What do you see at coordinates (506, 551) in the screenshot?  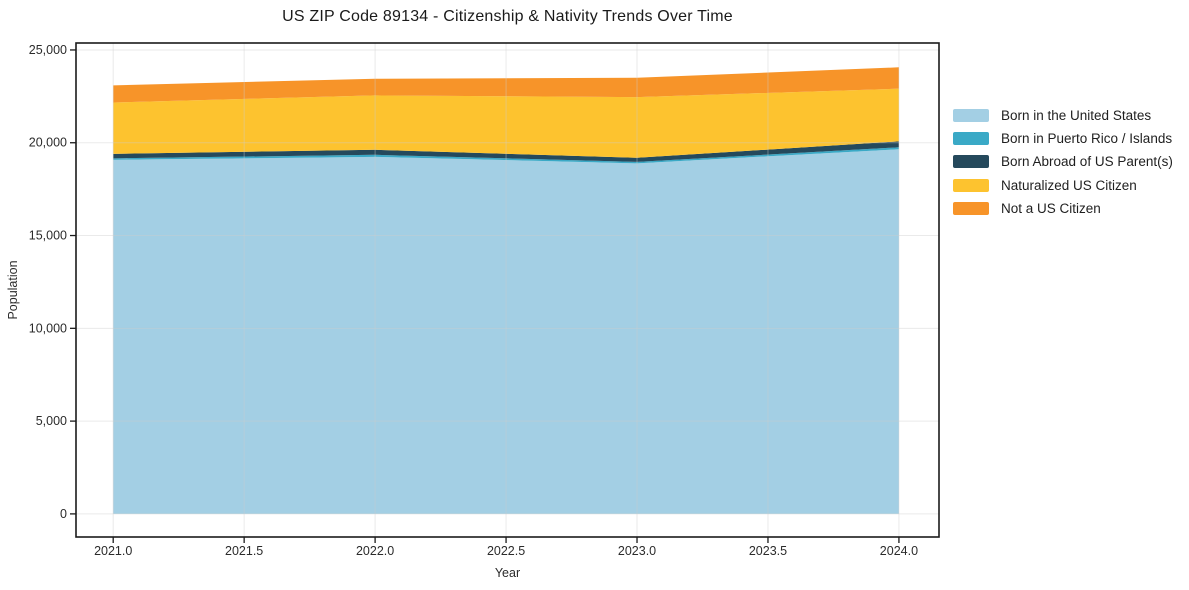 I see `x-tick-label: 2022.5` at bounding box center [506, 551].